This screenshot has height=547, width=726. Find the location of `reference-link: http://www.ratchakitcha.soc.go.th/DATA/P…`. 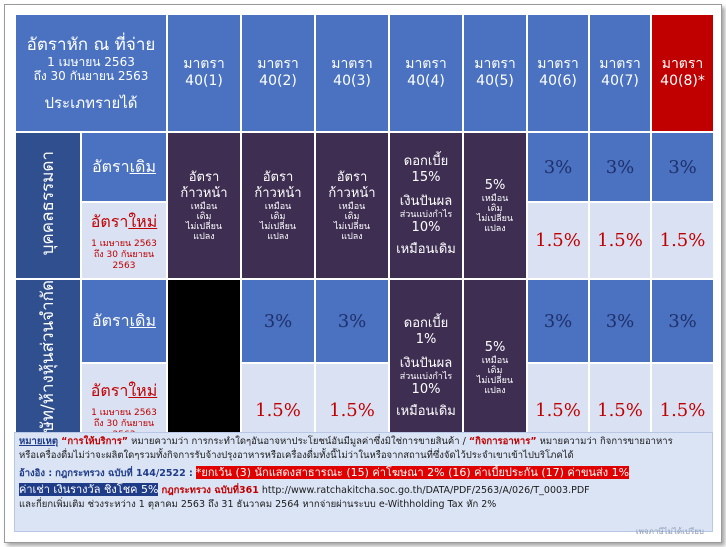

reference-link: http://www.ratchakitcha.soc.go.th/DATA/P… is located at coordinates (425, 490).